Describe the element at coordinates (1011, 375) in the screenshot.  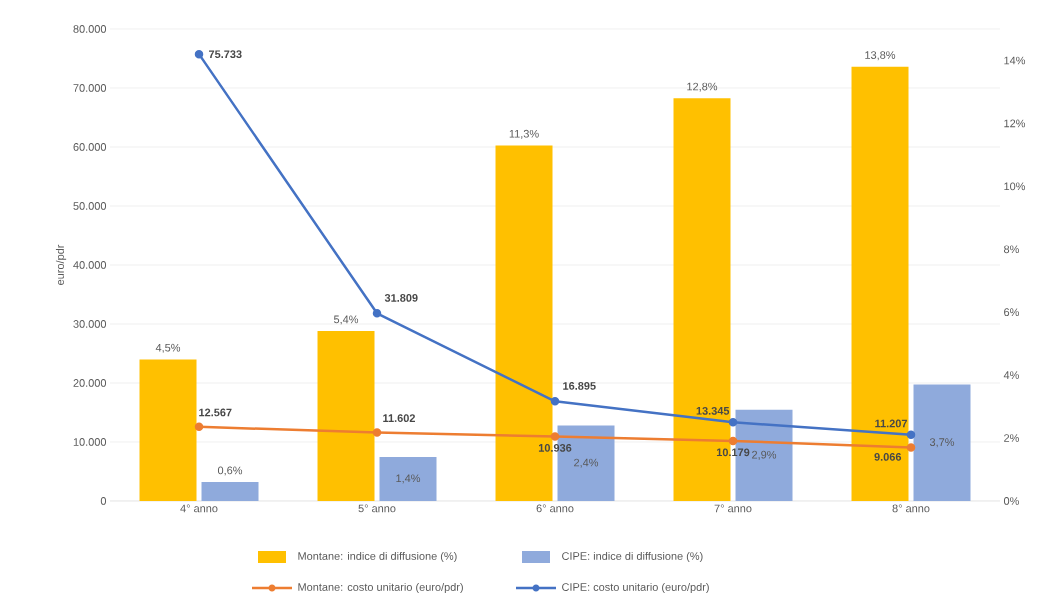
I see `y2-tick-label: 4%` at that location.